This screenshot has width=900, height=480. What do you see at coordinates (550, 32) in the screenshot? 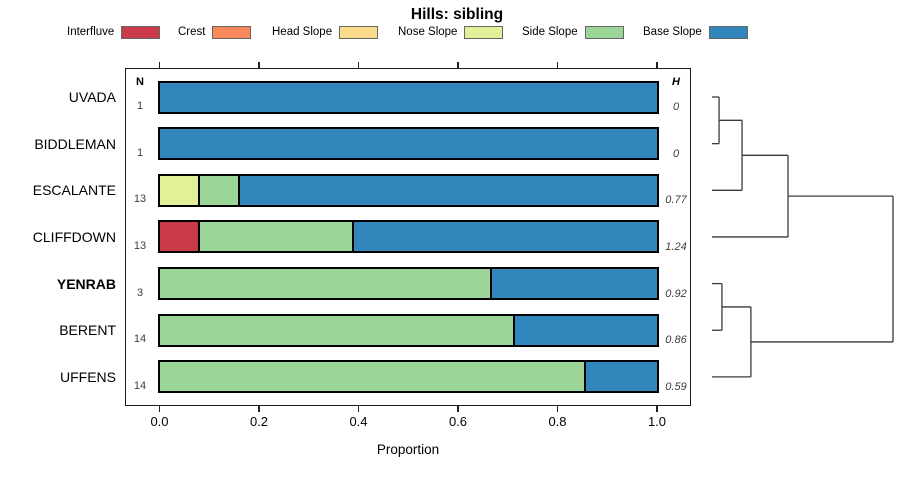
I see `legend-item-label: Side Slope` at bounding box center [550, 32].